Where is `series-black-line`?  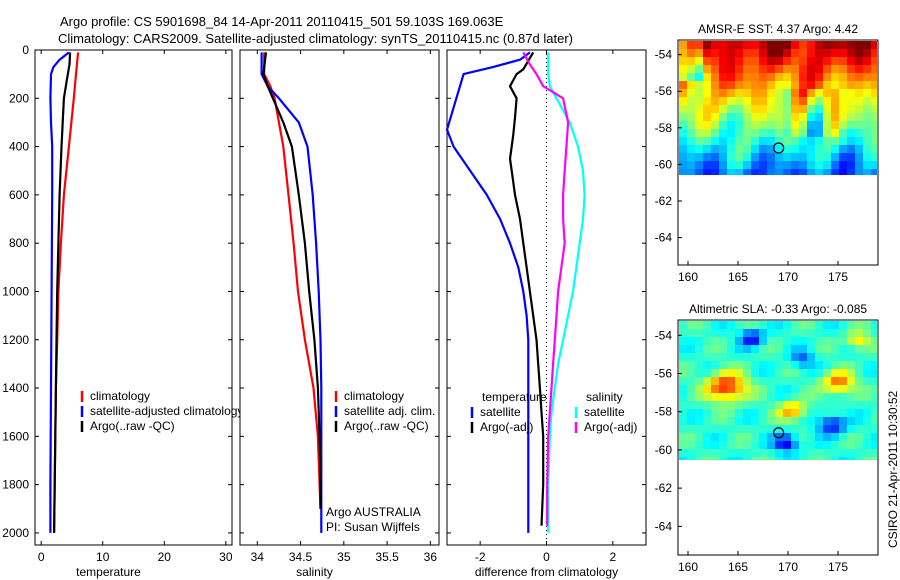 series-black-line is located at coordinates (526, 288).